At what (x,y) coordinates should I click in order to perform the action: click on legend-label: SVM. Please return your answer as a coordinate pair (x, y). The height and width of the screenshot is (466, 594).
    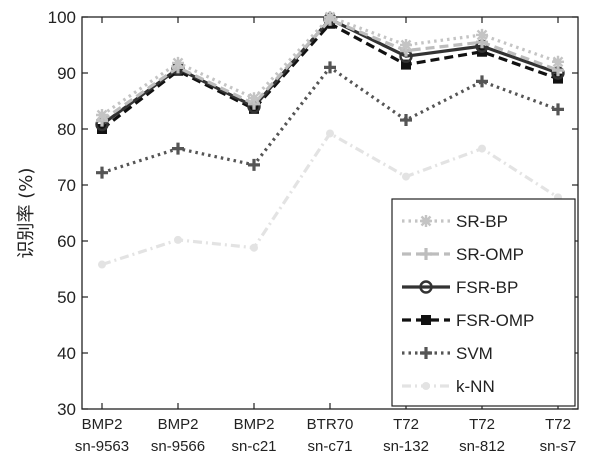
    Looking at the image, I should click on (474, 353).